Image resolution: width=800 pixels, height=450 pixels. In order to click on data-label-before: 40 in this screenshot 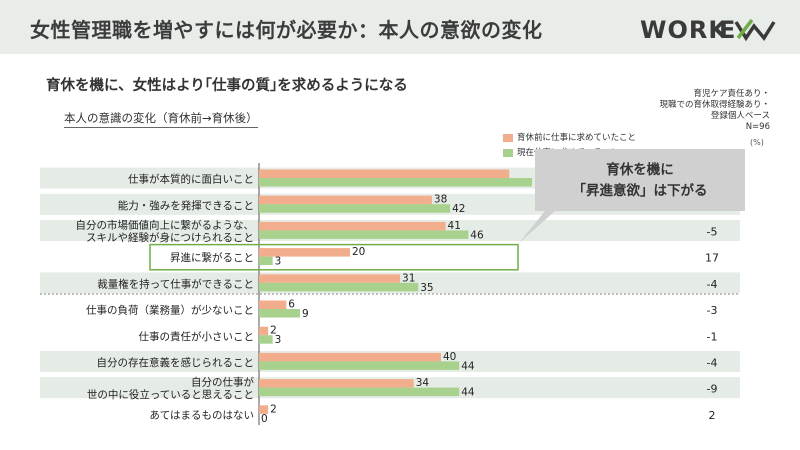, I will do `click(449, 357)`.